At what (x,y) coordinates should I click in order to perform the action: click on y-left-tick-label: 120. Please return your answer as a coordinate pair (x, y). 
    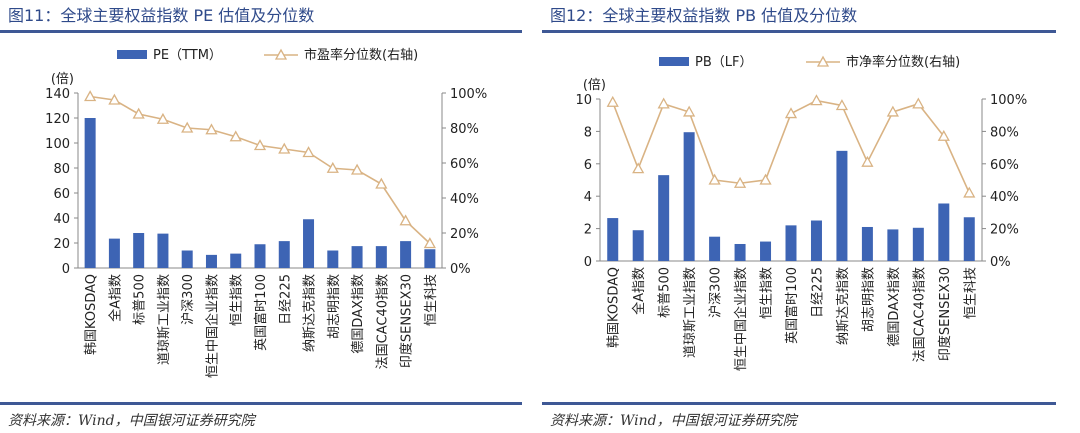
    Looking at the image, I should click on (57, 119).